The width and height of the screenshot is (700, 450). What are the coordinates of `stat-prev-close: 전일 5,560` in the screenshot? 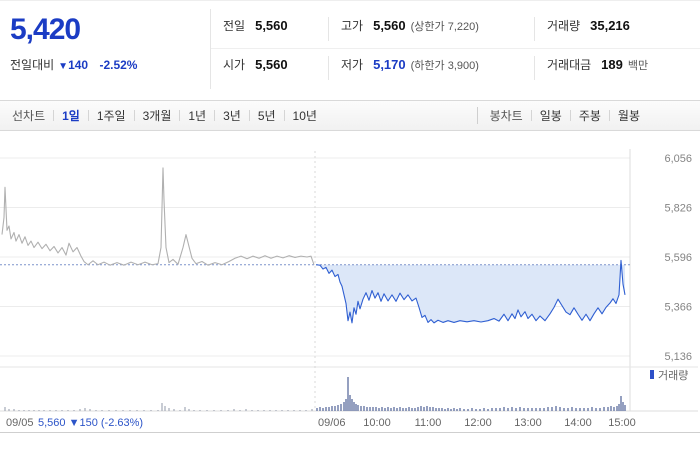 It's located at (269, 29).